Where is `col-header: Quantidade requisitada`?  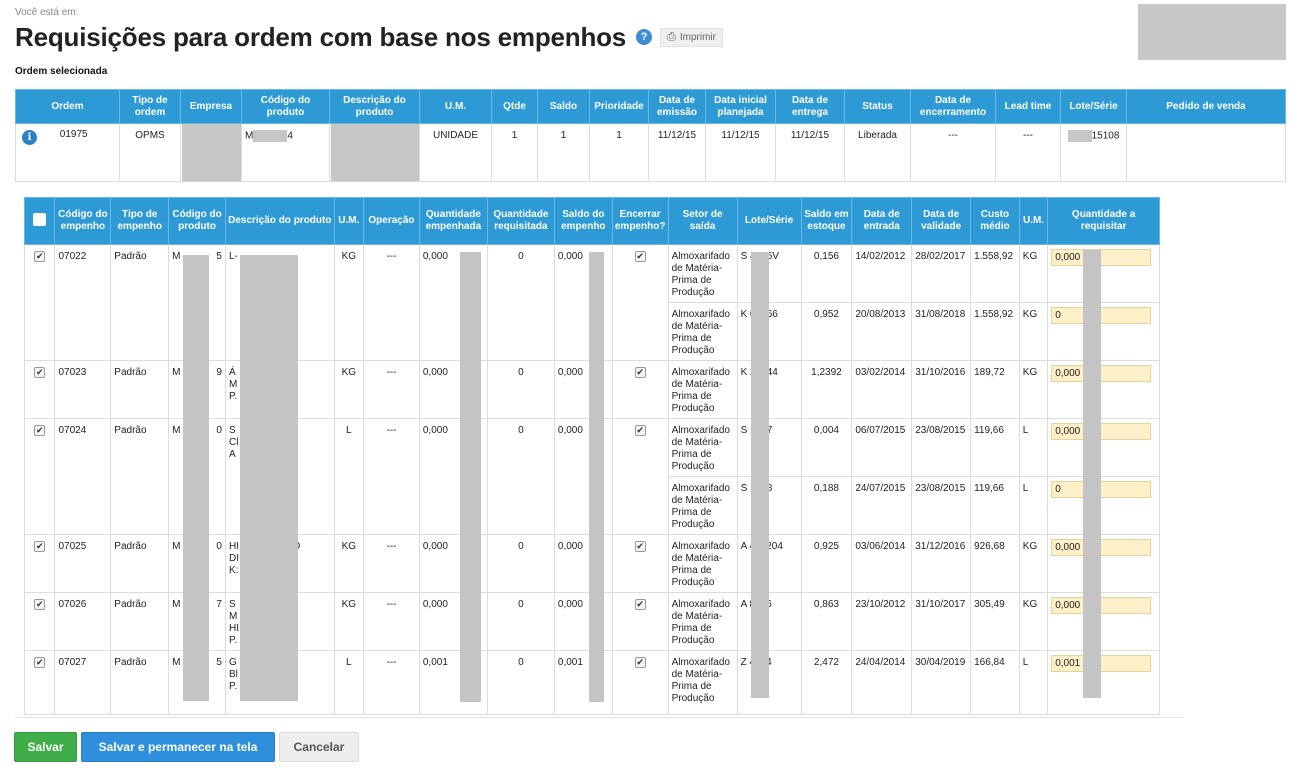
col-header: Quantidade requisitada is located at coordinates (520, 221).